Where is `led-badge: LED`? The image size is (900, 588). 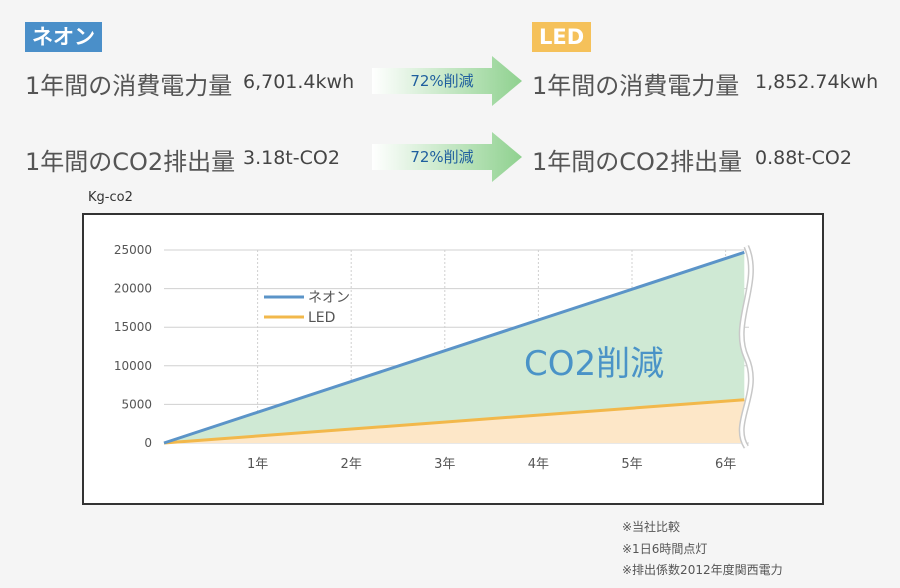 led-badge: LED is located at coordinates (562, 37).